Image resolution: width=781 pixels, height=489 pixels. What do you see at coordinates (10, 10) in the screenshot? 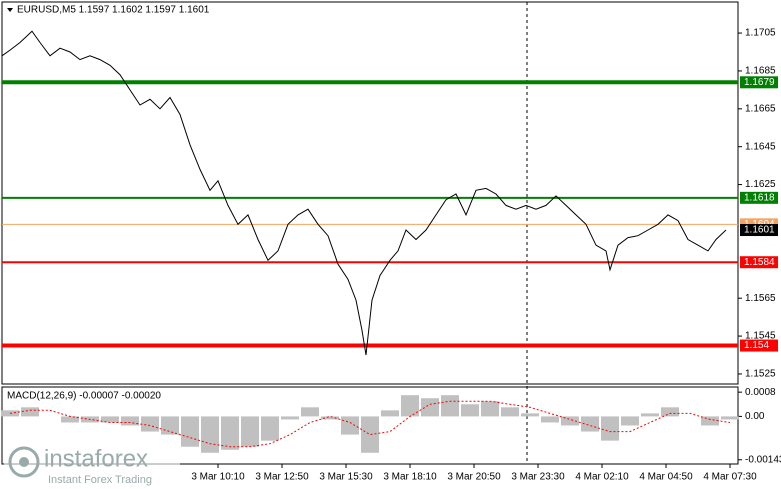
I see `menu-arrow` at bounding box center [10, 10].